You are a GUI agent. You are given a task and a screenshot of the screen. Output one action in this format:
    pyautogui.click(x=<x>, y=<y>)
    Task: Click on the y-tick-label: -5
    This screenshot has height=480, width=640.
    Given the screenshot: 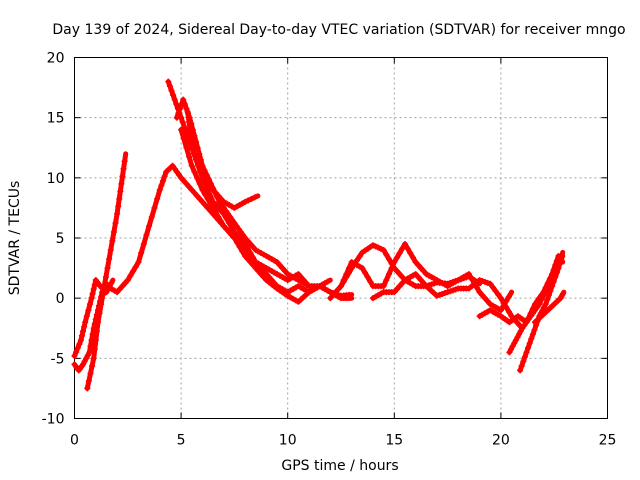 What is the action you would take?
    pyautogui.click(x=58, y=359)
    